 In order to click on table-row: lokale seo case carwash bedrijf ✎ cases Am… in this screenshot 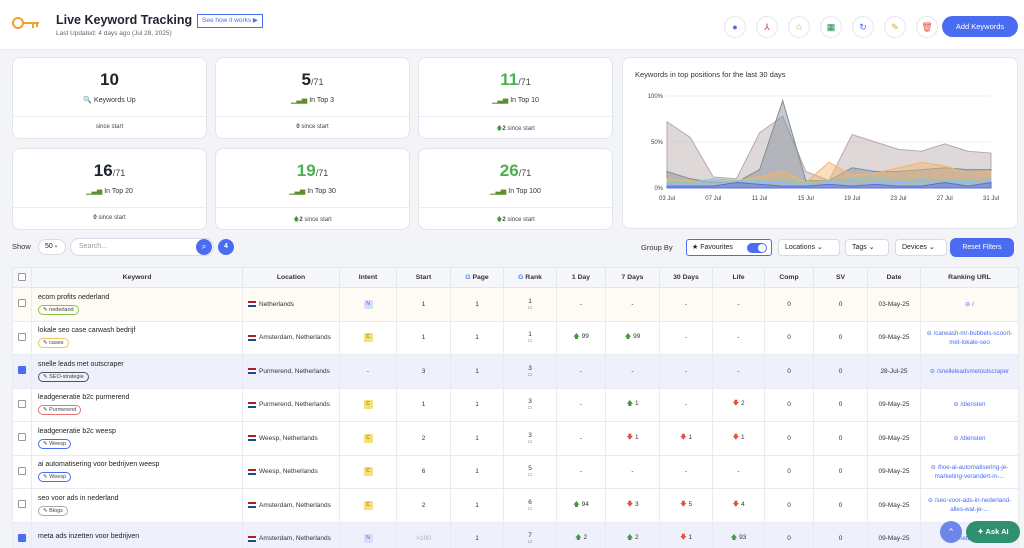, I will do `click(515, 337)`.